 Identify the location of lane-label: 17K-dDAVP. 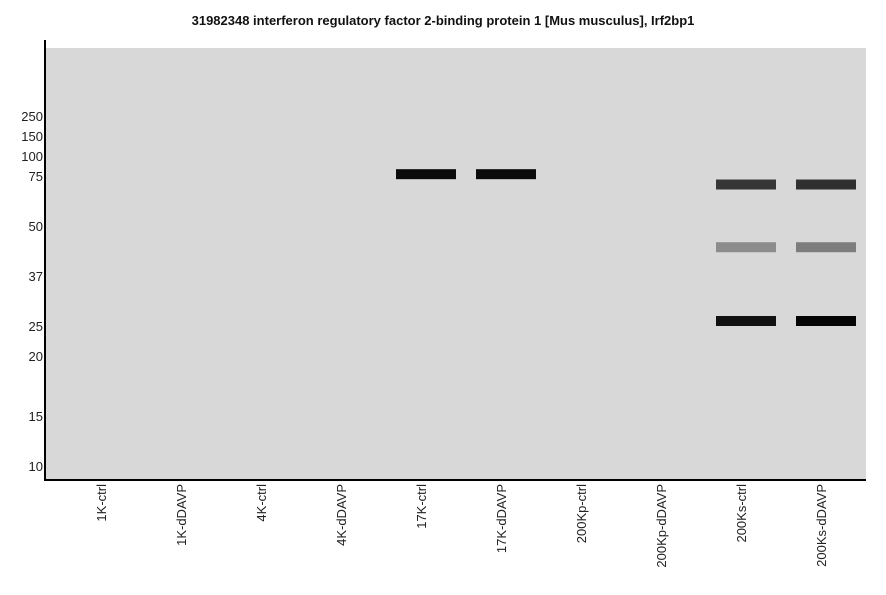
(501, 518).